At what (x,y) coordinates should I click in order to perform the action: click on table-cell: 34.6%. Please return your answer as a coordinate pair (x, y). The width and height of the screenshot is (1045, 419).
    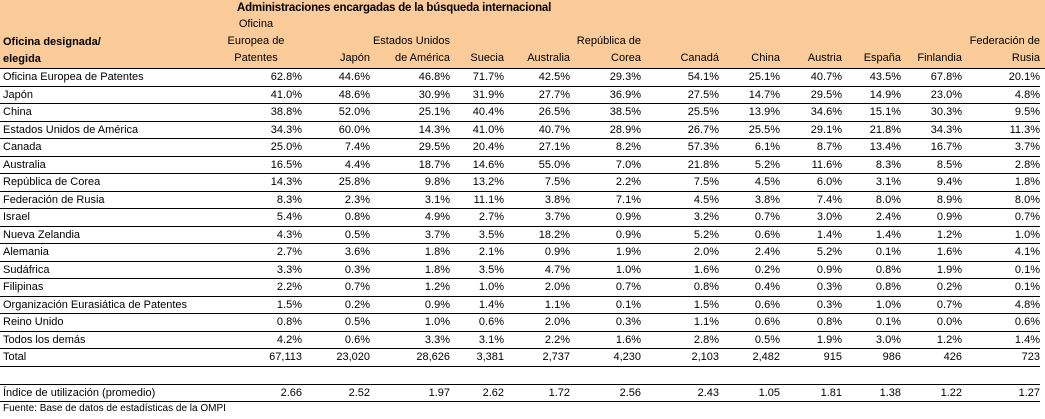
    Looking at the image, I should click on (811, 113).